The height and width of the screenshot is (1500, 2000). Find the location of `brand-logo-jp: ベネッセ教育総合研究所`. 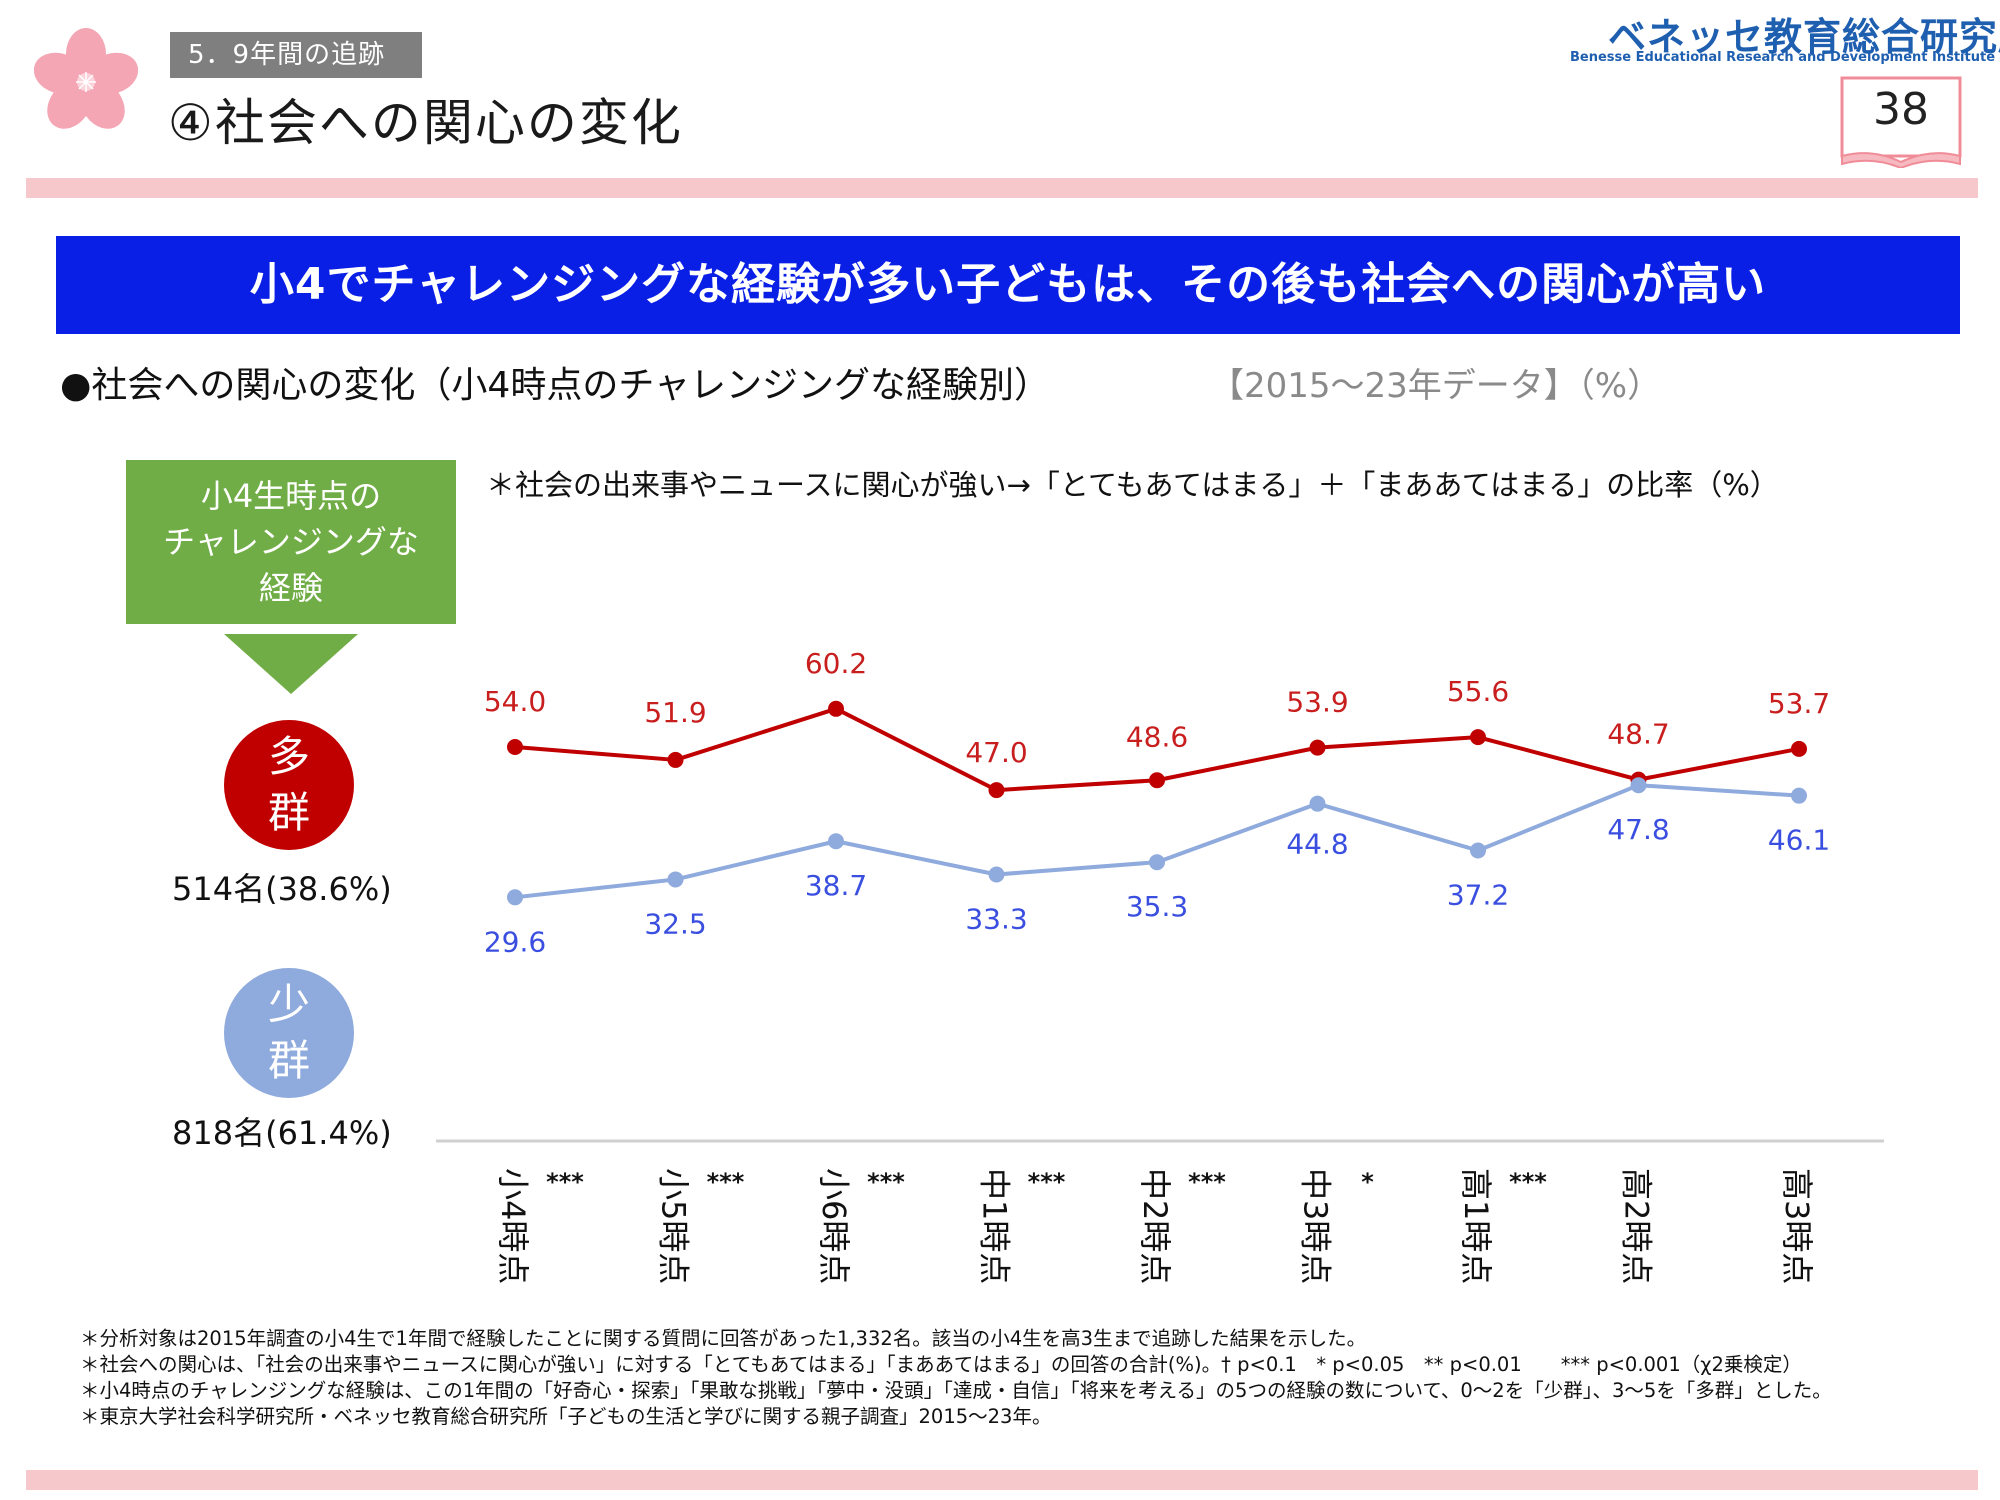

brand-logo-jp: ベネッセ教育総合研究所 is located at coordinates (1804, 37).